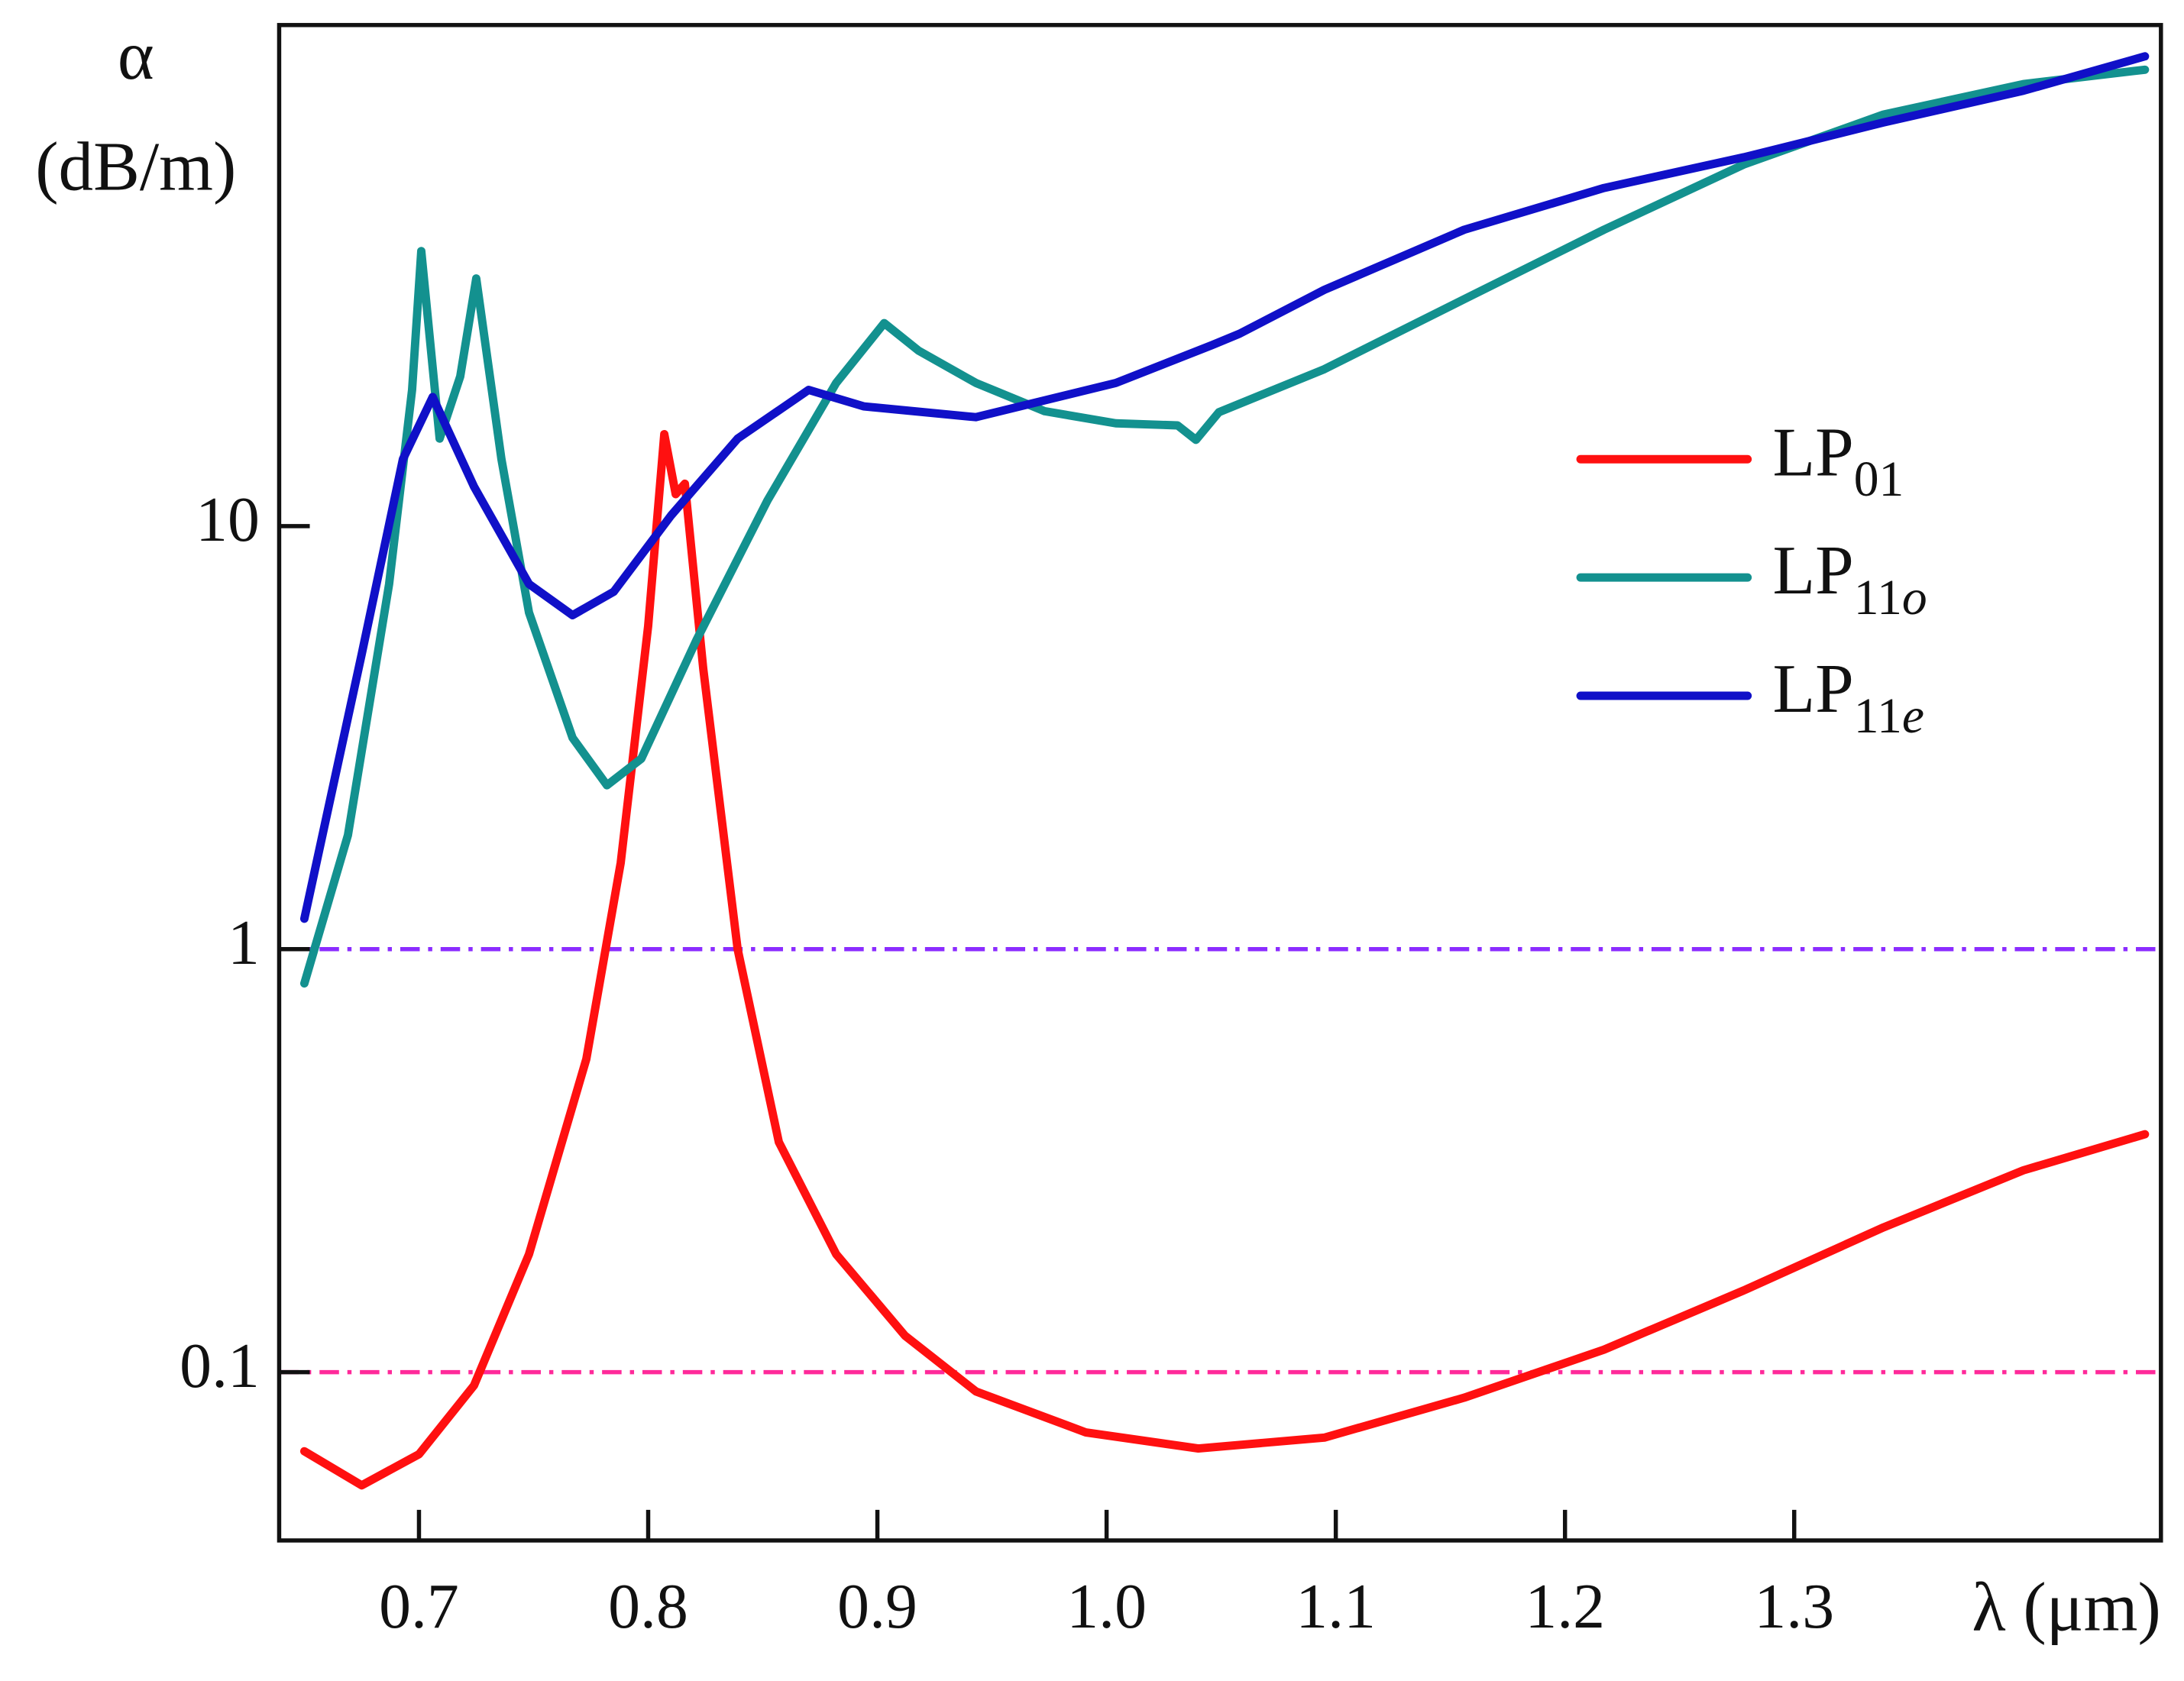 This screenshot has height=1681, width=2184. Describe the element at coordinates (1794, 1606) in the screenshot. I see `x-tick-label: 1.3` at that location.